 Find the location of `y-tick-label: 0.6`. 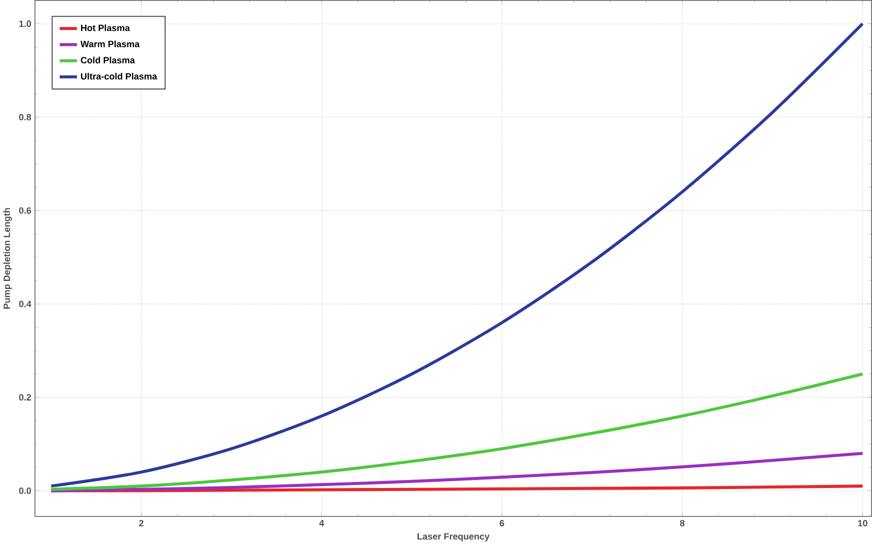

y-tick-label: 0.6 is located at coordinates (25, 210).